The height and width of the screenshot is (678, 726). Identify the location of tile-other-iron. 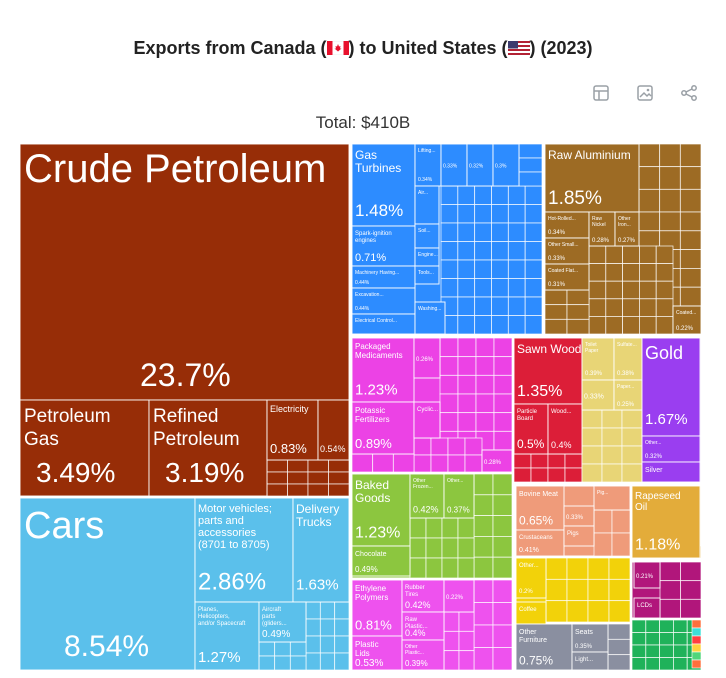
(627, 229).